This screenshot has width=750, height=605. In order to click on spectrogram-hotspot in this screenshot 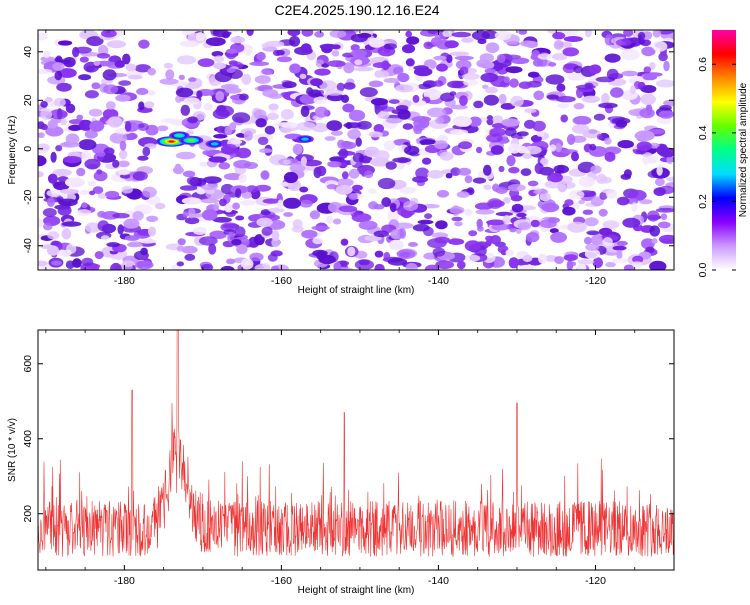, I will do `click(214, 144)`.